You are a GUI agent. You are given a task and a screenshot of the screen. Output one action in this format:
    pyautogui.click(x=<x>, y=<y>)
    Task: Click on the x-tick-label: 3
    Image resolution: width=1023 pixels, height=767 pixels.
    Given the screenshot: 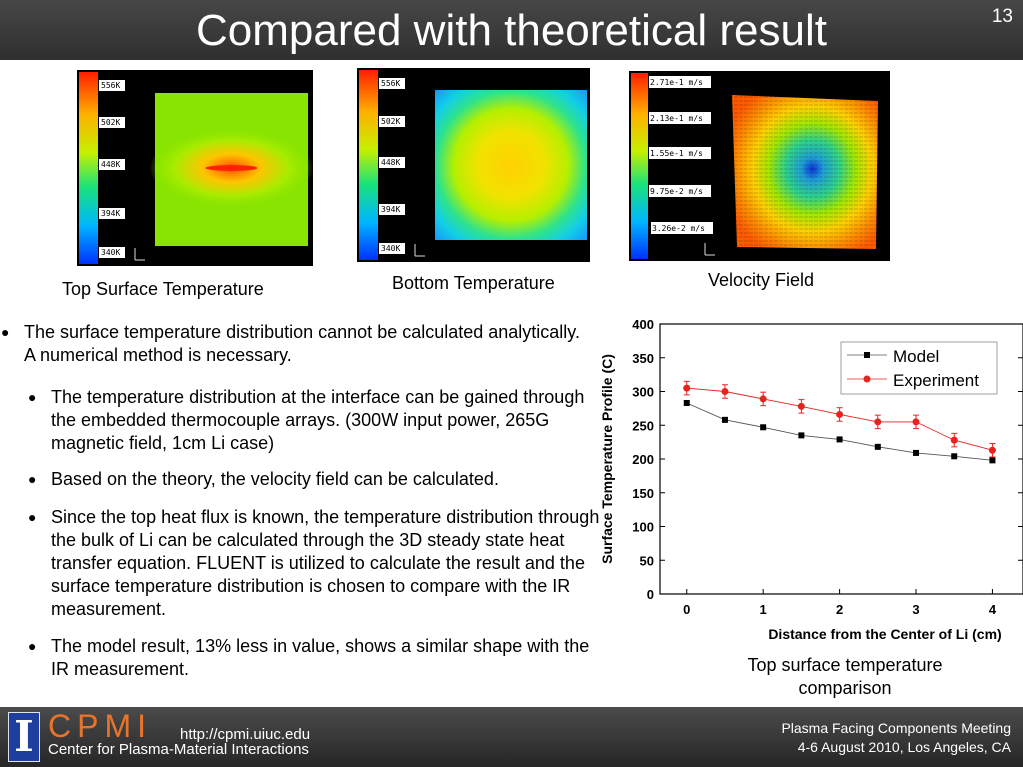 What is the action you would take?
    pyautogui.click(x=915, y=609)
    